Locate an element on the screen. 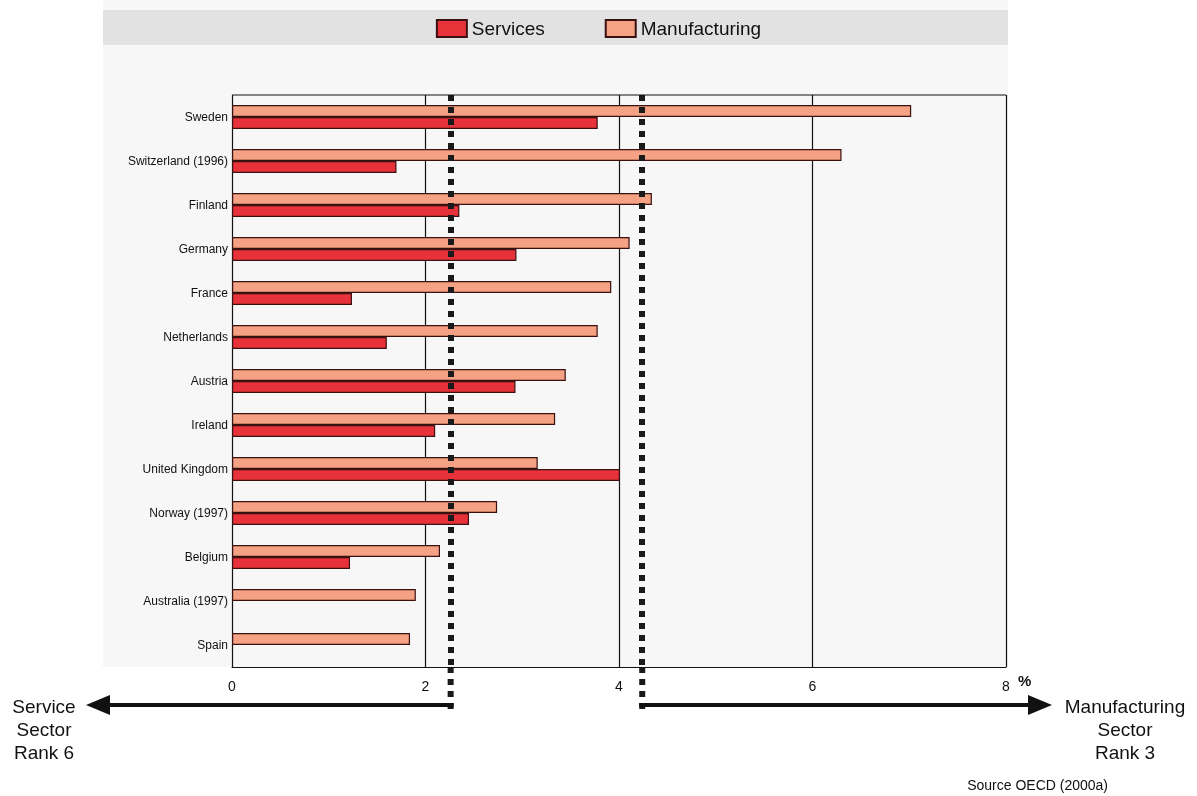 This screenshot has width=1197, height=796. y-tick-label: Australia (1997) is located at coordinates (185, 601).